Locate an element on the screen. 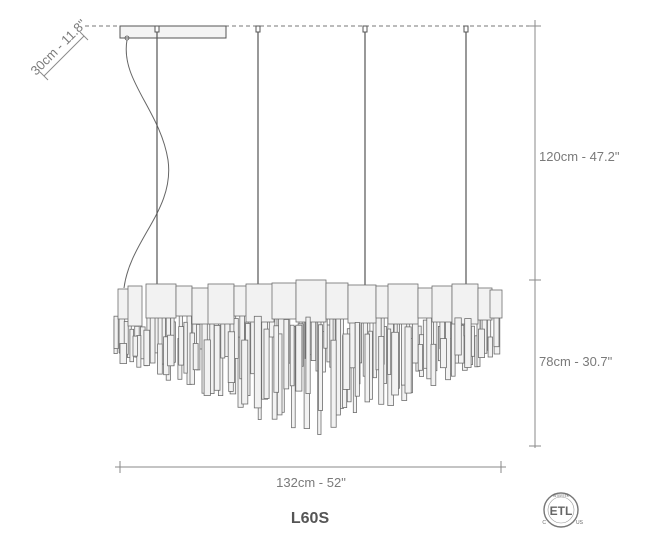 The height and width of the screenshot is (535, 646). width-dimension: 132cm - 52" is located at coordinates (310, 475).